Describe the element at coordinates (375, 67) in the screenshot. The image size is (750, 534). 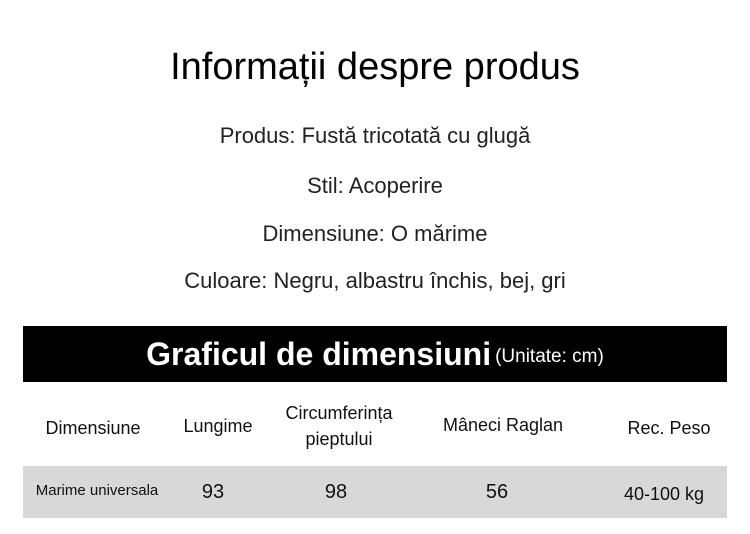
I see `page-title: Informații despre produs` at that location.